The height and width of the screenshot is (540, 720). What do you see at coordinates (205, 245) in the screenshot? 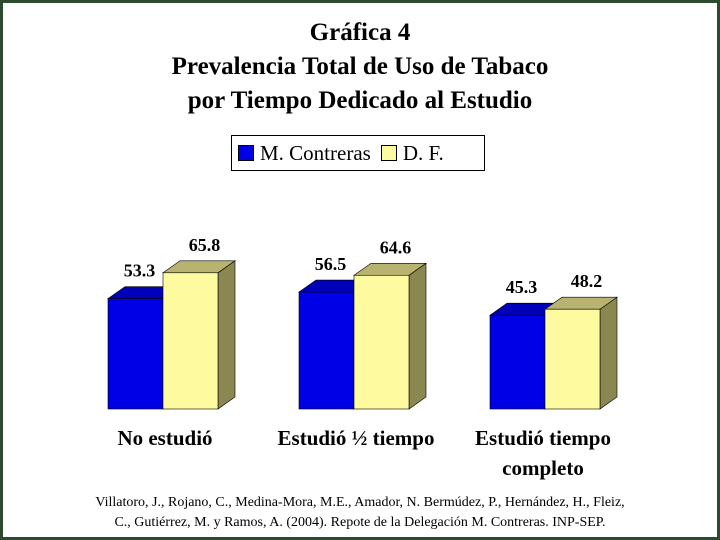
I see `value-label-1-0: 65.8` at bounding box center [205, 245].